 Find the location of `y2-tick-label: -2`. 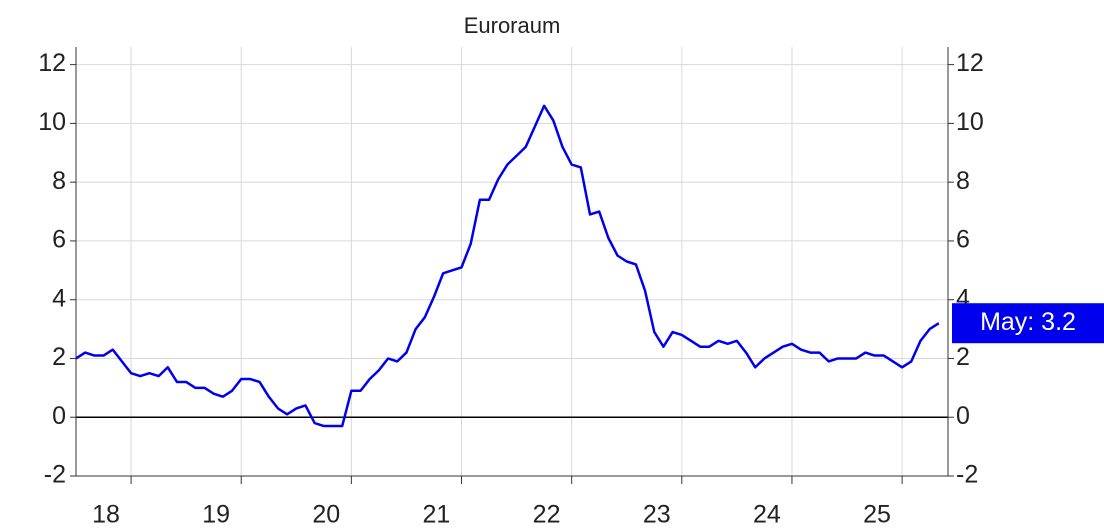

y2-tick-label: -2 is located at coordinates (967, 475).